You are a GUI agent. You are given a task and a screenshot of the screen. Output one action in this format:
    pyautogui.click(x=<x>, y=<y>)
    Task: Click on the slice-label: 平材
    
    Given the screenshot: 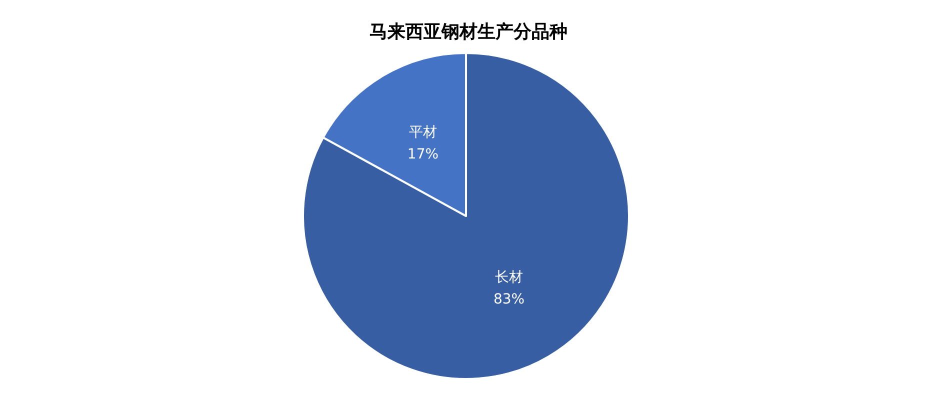 What is the action you would take?
    pyautogui.click(x=422, y=132)
    